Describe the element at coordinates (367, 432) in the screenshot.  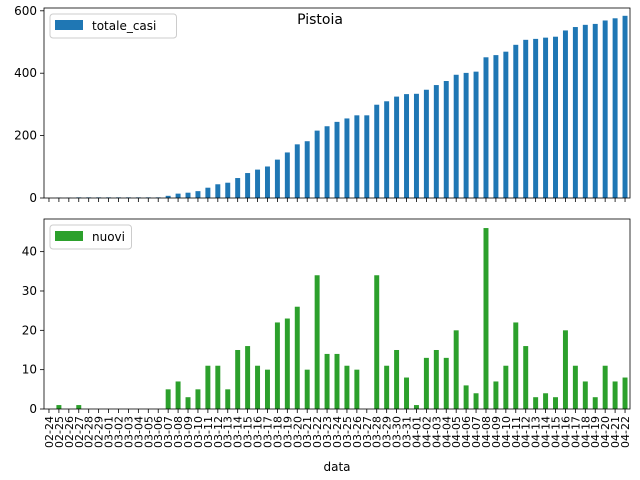
I see `x-tick-label: 03-27` at that location.